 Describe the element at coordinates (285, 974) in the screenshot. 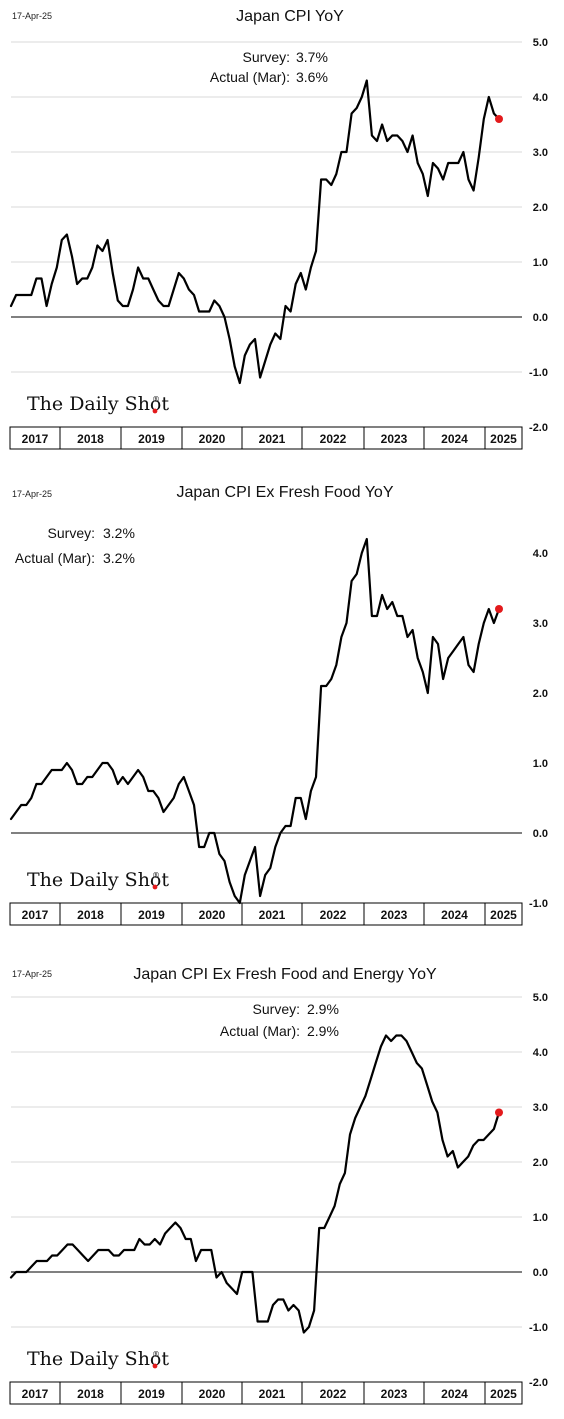

I see `chart-title: Japan CPI Ex Fresh Food and Energy YoY` at that location.